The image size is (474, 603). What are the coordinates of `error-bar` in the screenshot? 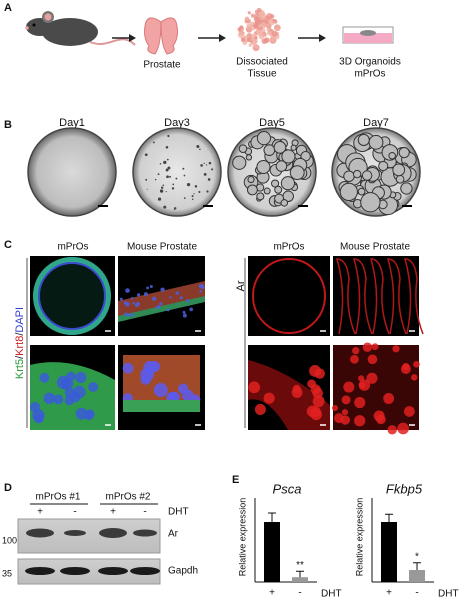 It's located at (300, 574).